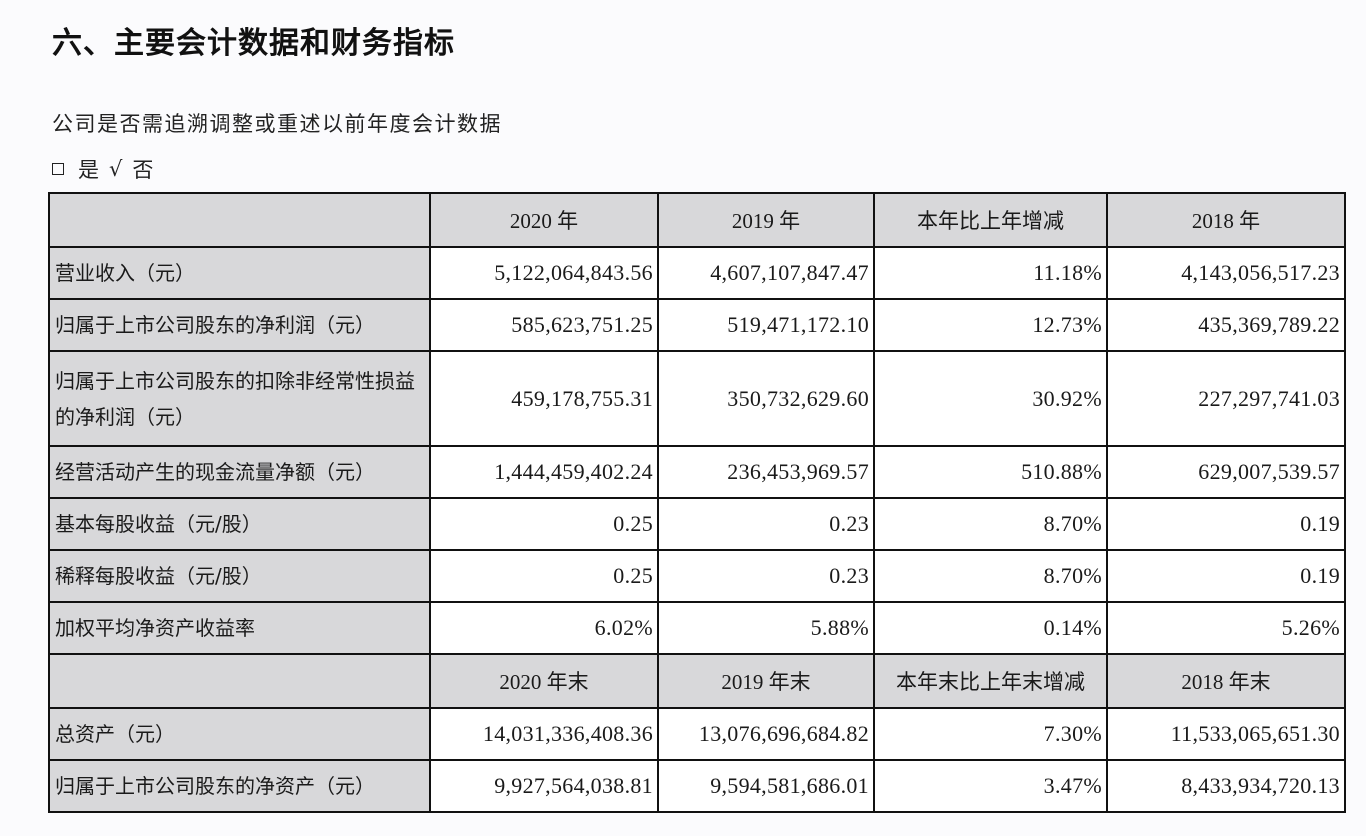 The image size is (1366, 836). What do you see at coordinates (102, 169) in the screenshot?
I see `restatement-options: 是 √ 否` at bounding box center [102, 169].